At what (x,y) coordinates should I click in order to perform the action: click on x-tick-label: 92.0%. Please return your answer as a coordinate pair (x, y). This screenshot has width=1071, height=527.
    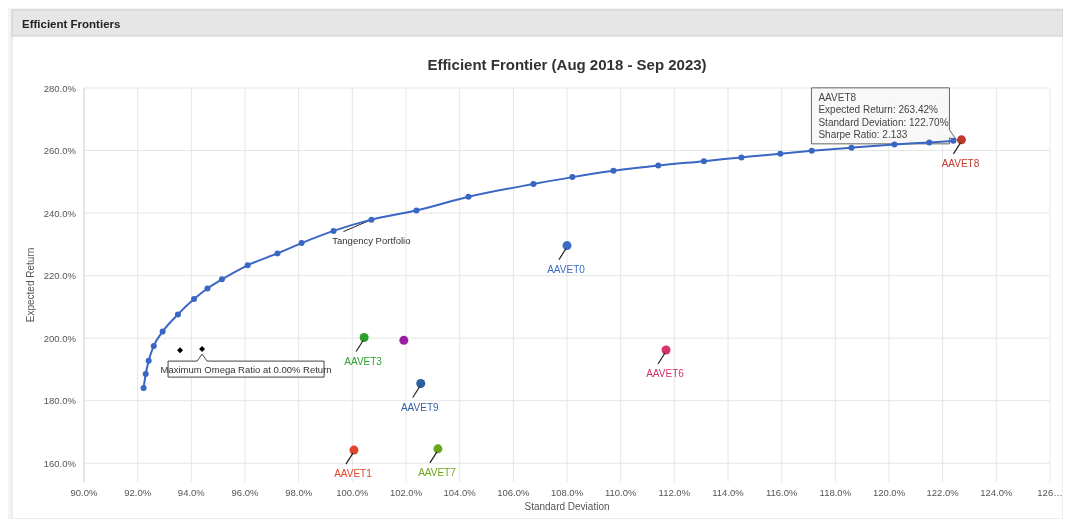
    Looking at the image, I should click on (138, 492).